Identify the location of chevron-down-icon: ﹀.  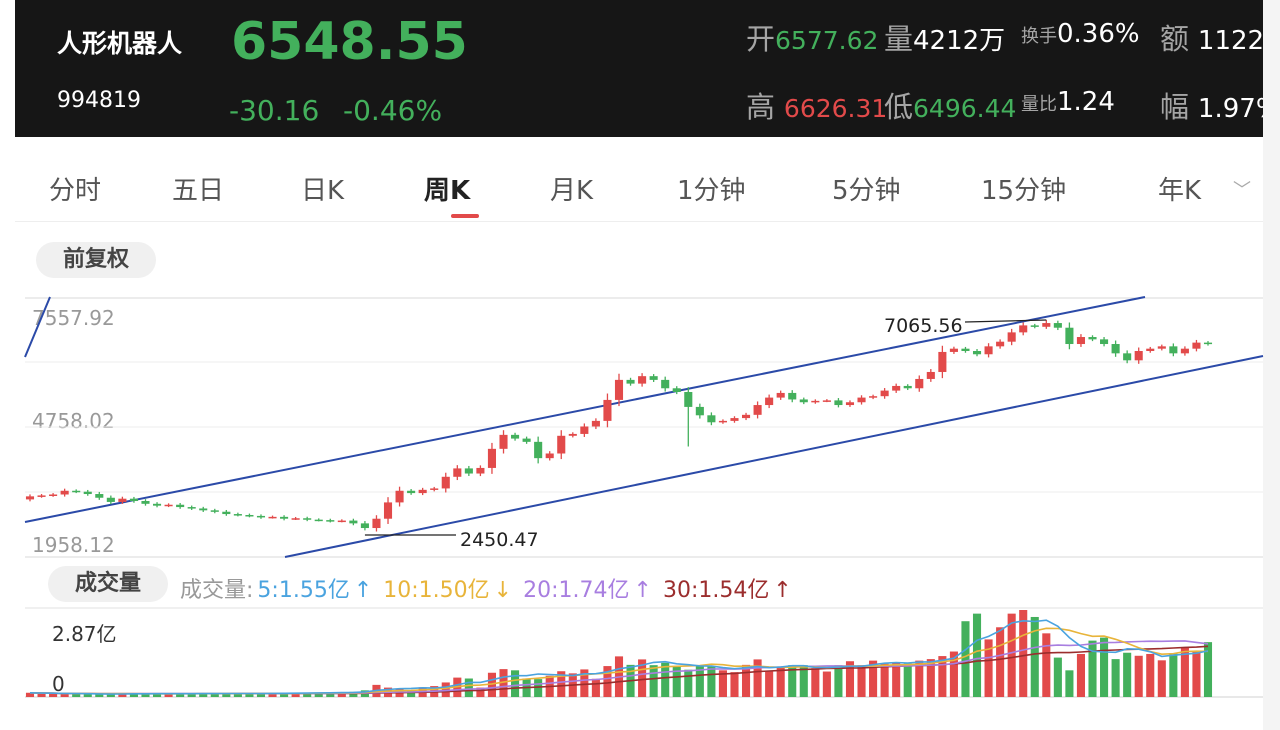
(1242, 190).